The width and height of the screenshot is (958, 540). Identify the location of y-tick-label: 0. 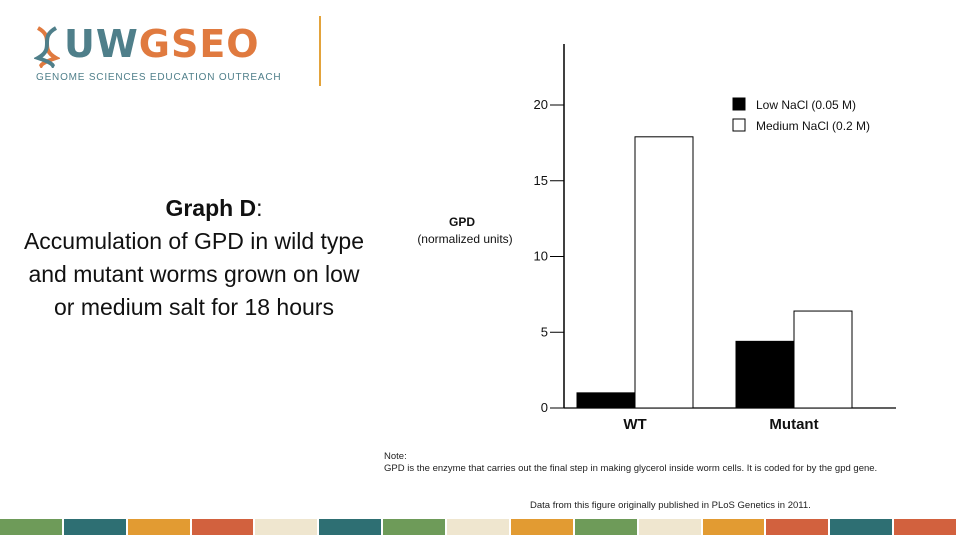
(544, 407).